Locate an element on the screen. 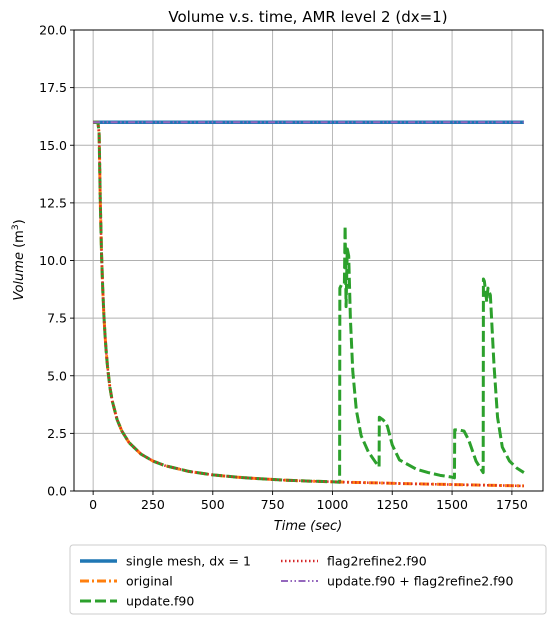  x-axis-label: Time (sec) is located at coordinates (308, 526).